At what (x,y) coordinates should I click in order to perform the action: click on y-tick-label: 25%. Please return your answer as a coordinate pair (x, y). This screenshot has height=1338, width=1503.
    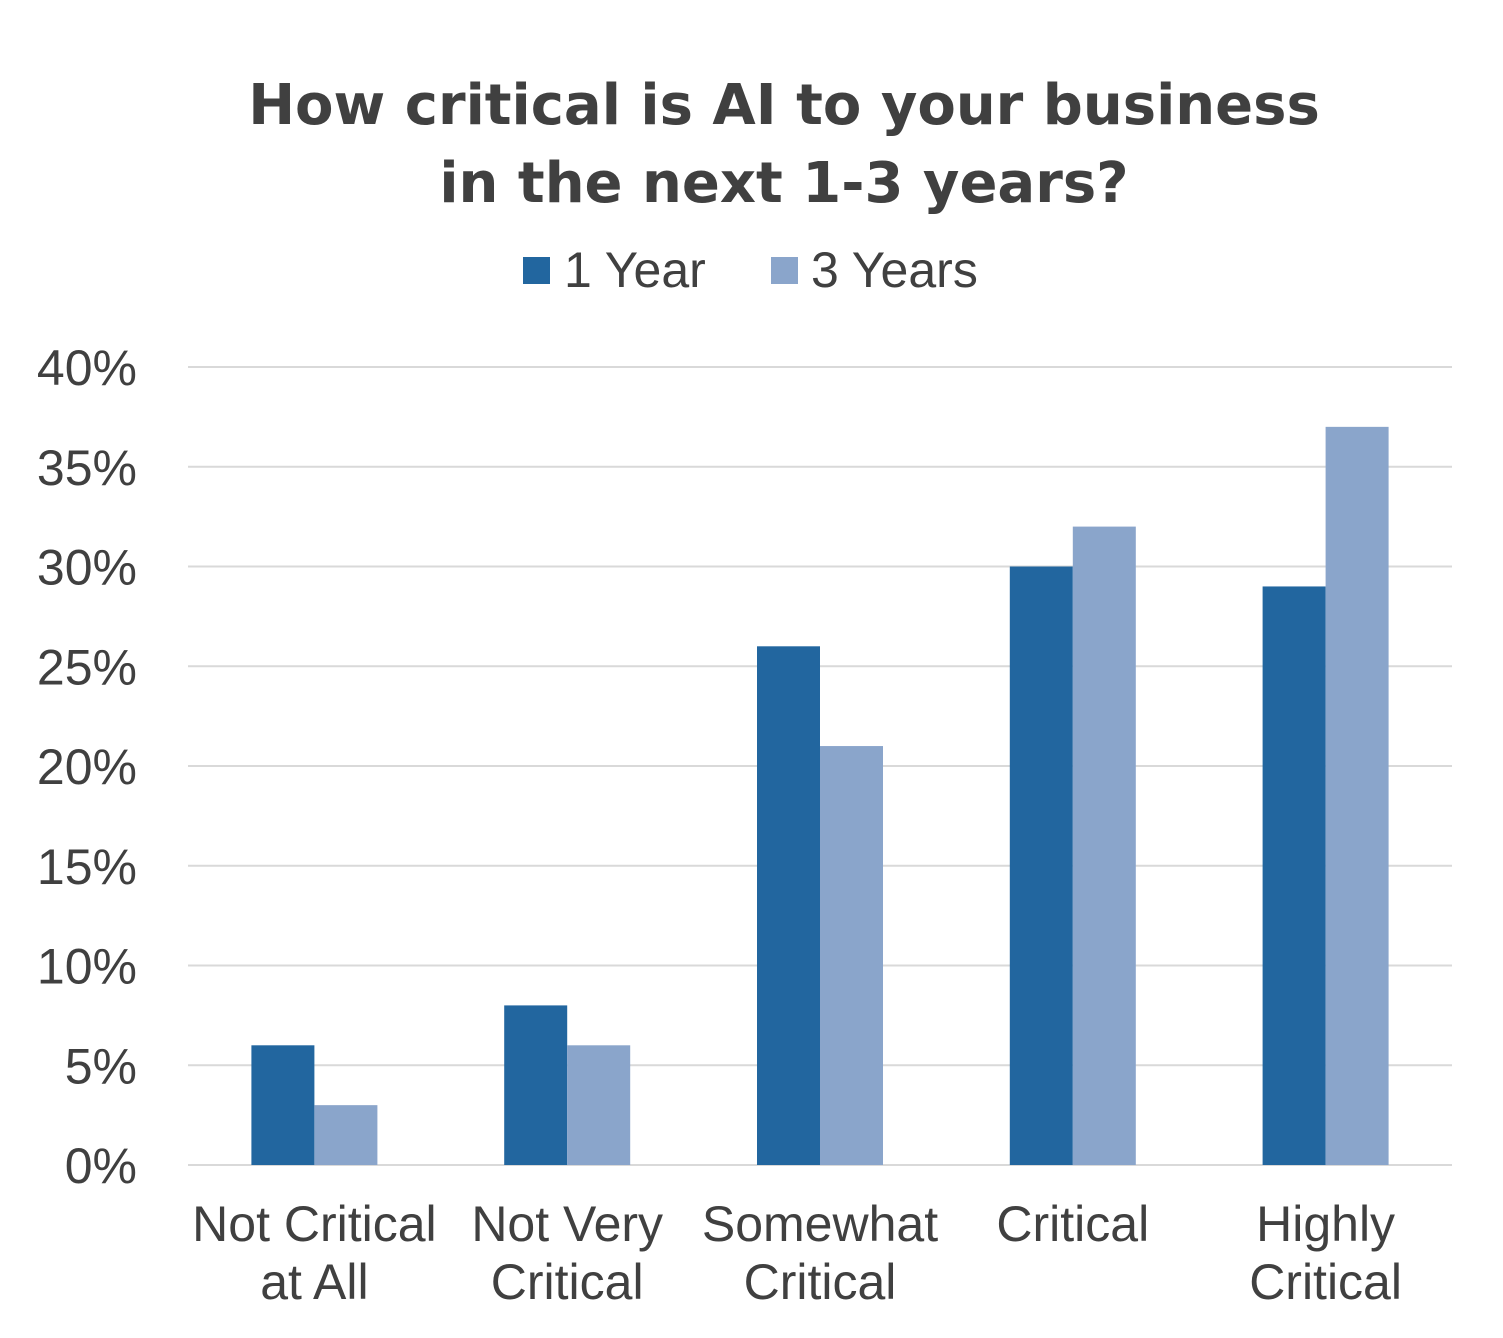
    Looking at the image, I should click on (87, 667).